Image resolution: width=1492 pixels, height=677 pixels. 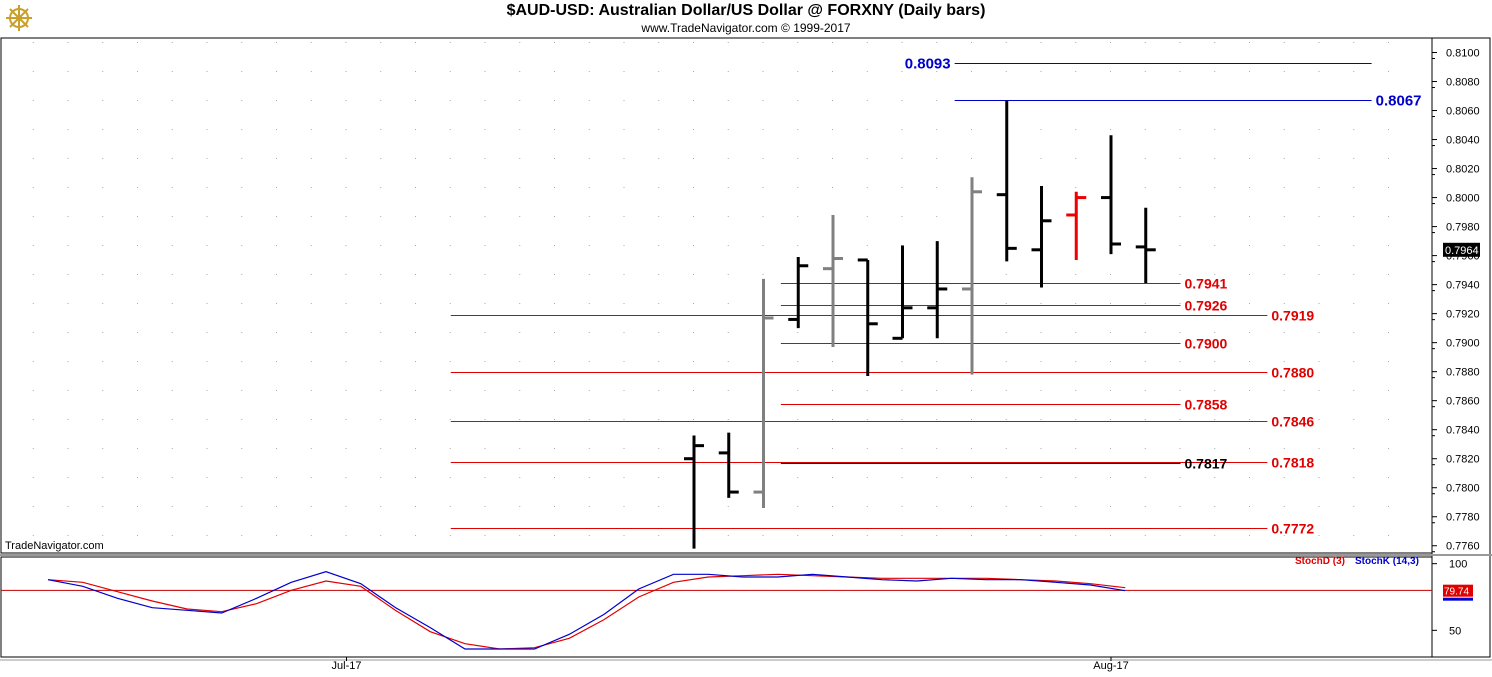 I want to click on y-tick-label: 0.8000, so click(x=1463, y=199).